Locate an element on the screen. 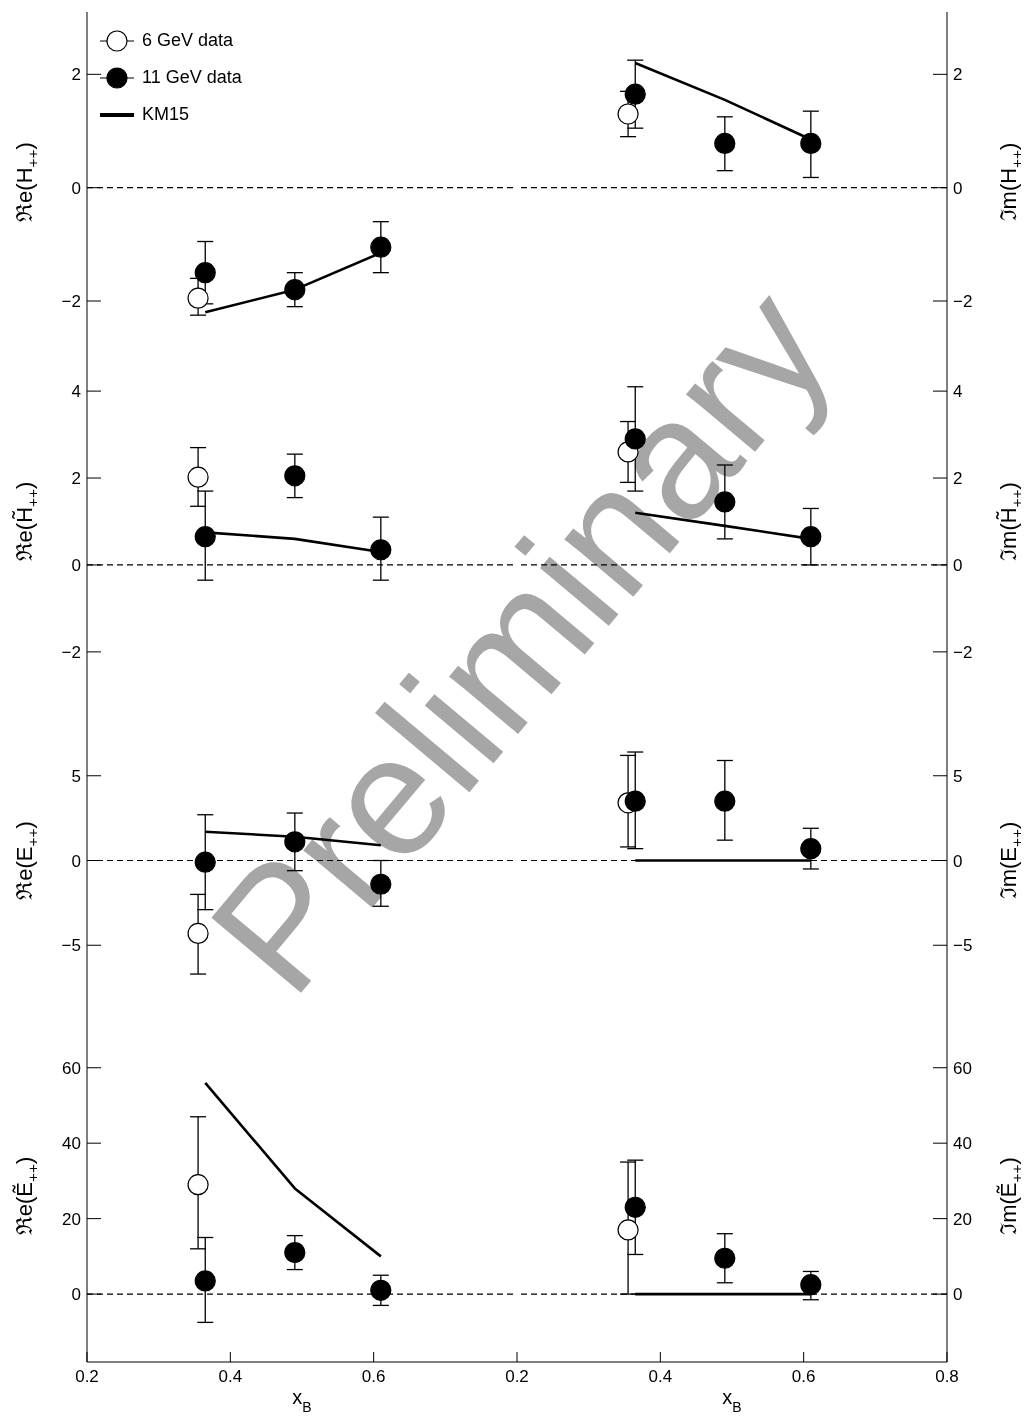 Image resolution: width=1030 pixels, height=1416 pixels. legend-label: KM15 is located at coordinates (166, 114).